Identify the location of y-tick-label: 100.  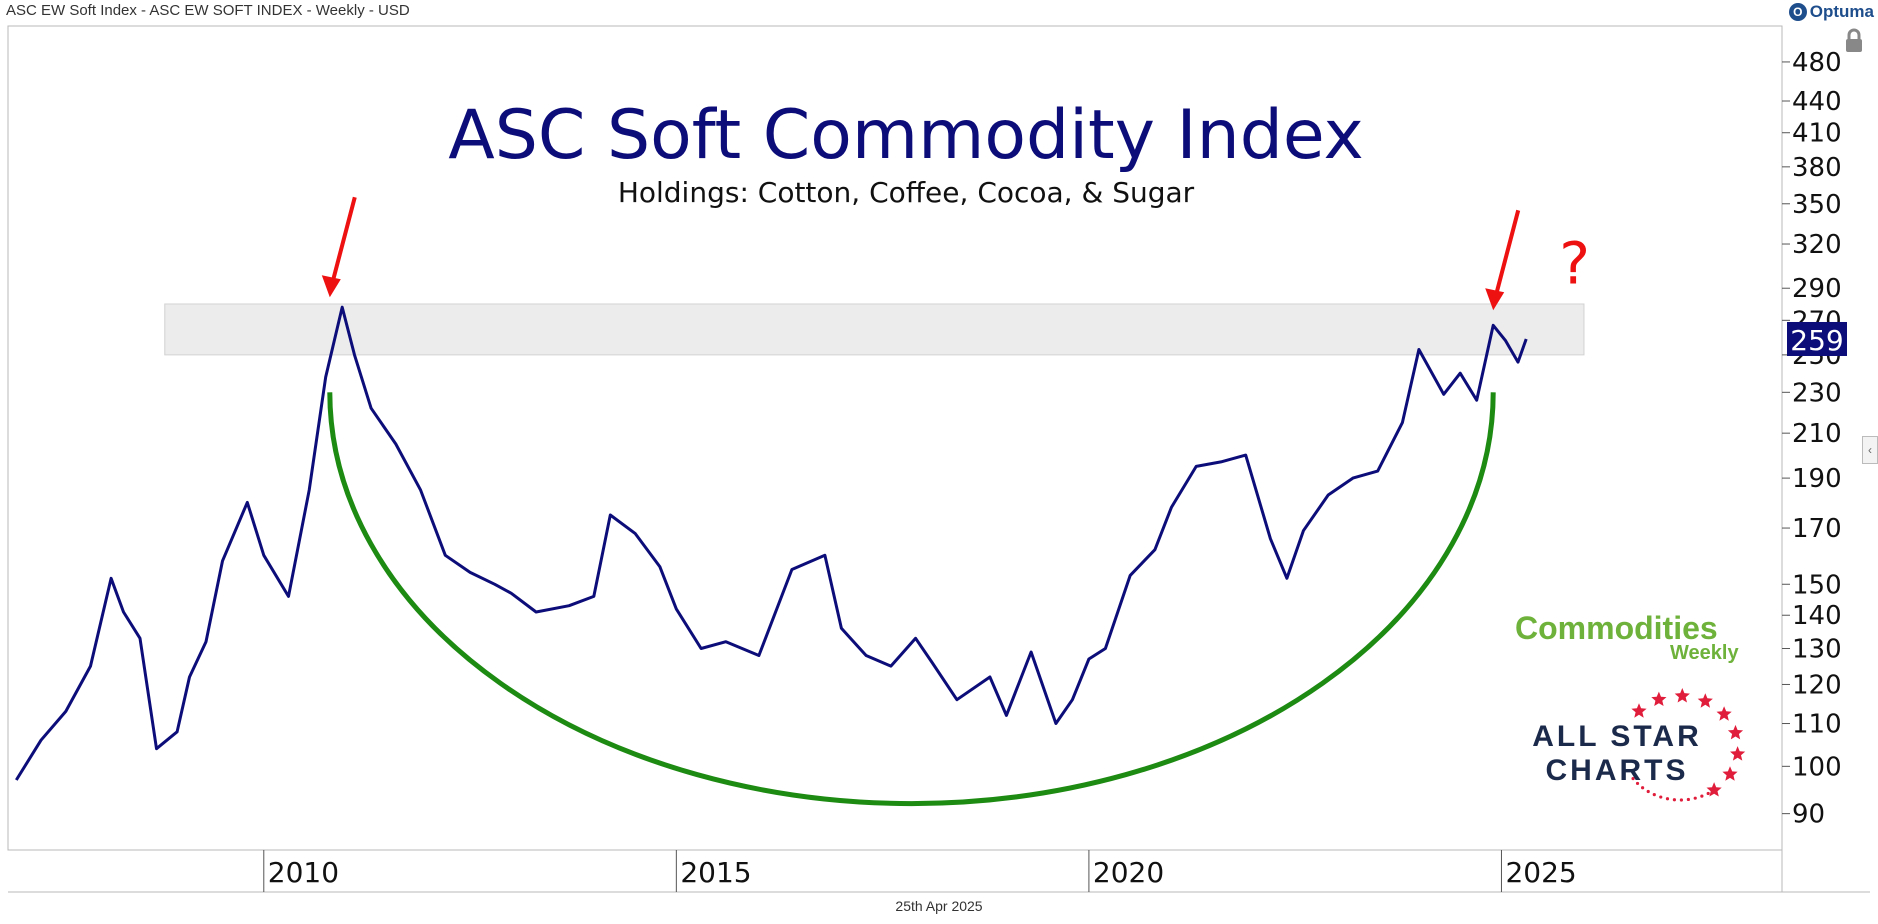
(1817, 767).